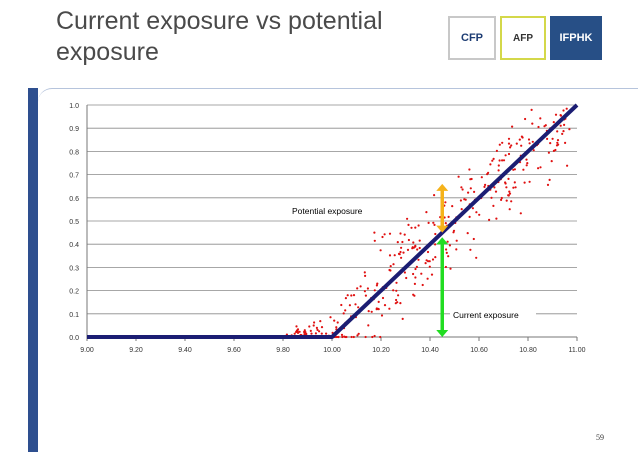 The width and height of the screenshot is (638, 452). I want to click on potential-exposure-label-bg, so click(337, 211).